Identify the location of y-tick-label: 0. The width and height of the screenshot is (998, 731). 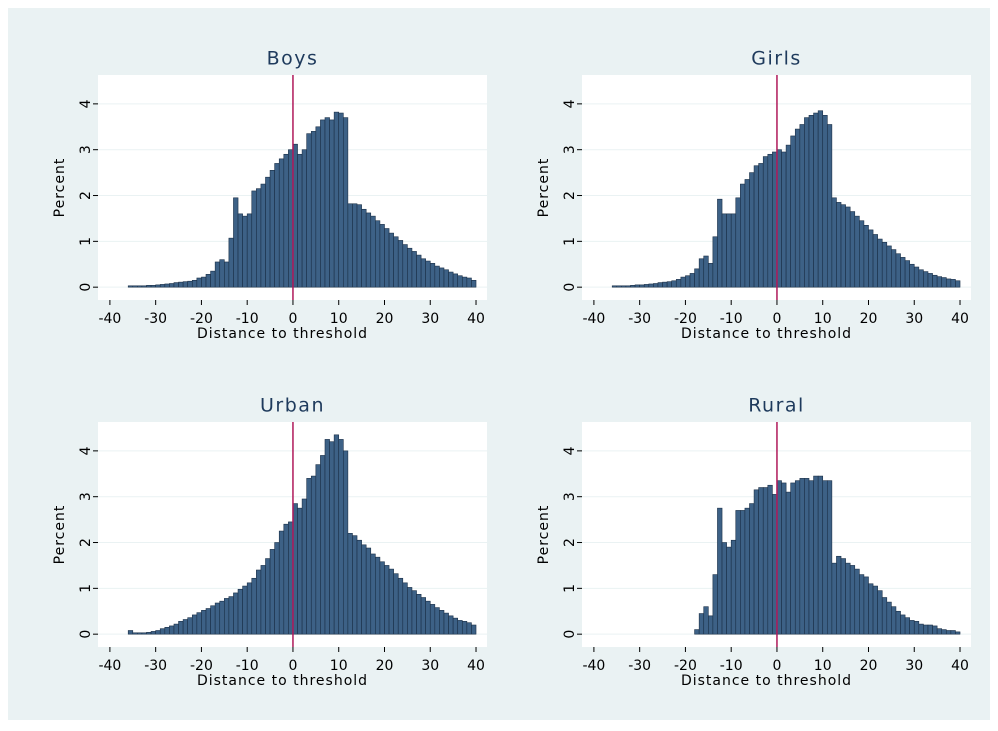
(86, 287).